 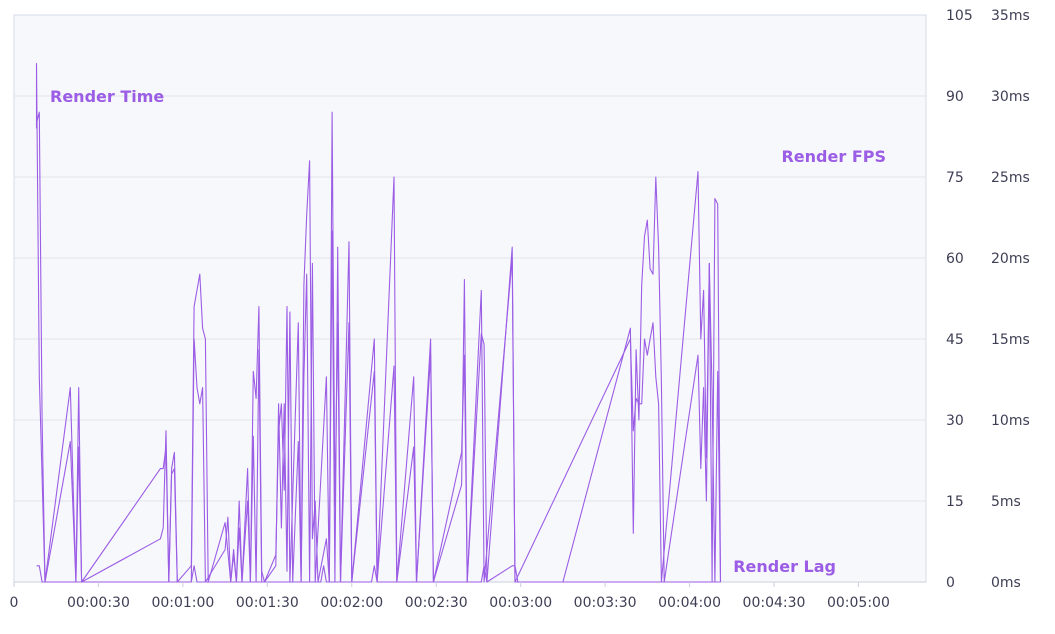 I want to click on y-fps-tick-label: 30, so click(x=955, y=421).